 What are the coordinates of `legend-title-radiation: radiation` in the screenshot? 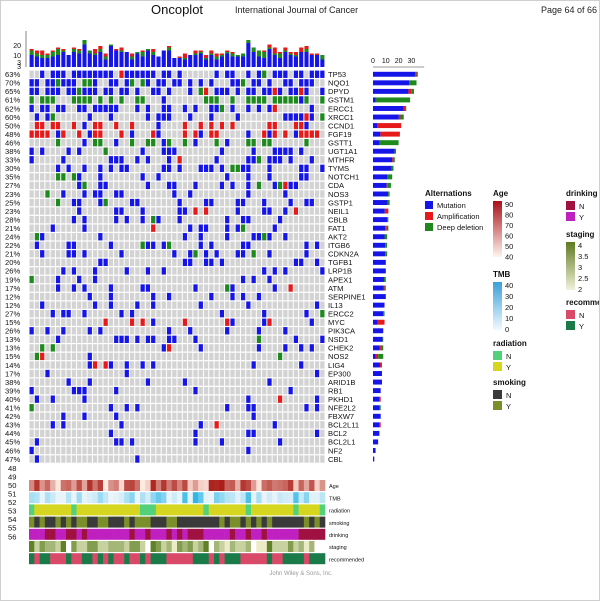 It's located at (510, 343).